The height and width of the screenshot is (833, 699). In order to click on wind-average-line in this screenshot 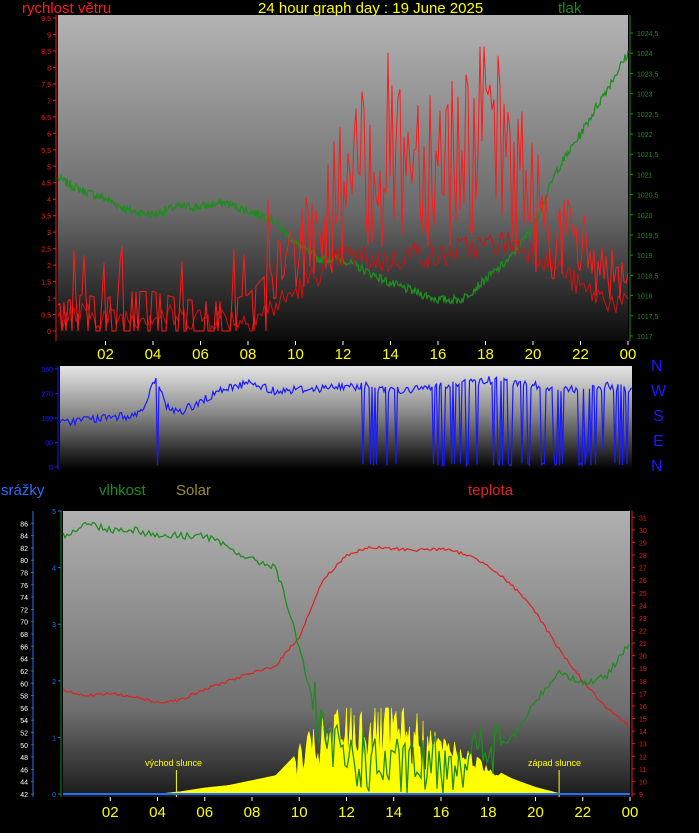, I will do `click(343, 281)`.